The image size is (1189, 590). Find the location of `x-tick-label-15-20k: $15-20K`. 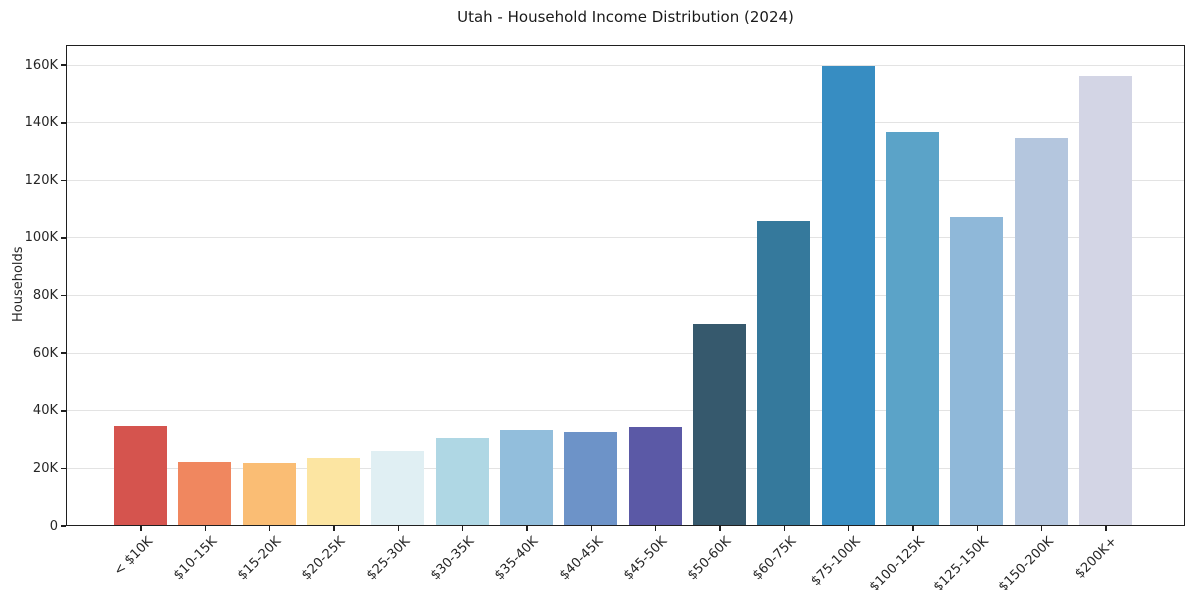

x-tick-label-15-20k: $15-20K is located at coordinates (260, 559).